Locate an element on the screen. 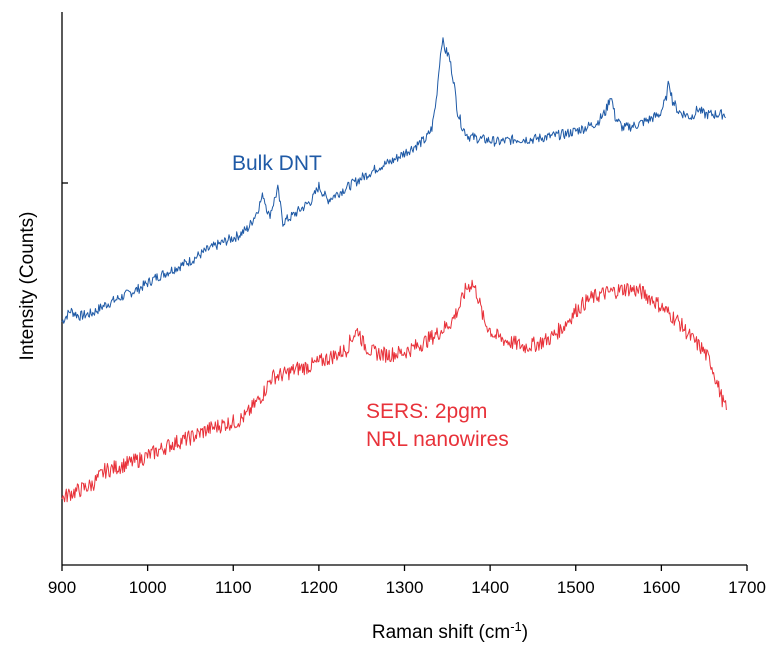  x-tick-label: 1200 is located at coordinates (319, 587).